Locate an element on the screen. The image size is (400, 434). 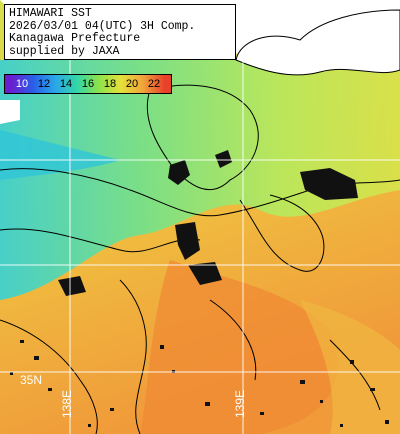
contour-d is located at coordinates (133, 356).